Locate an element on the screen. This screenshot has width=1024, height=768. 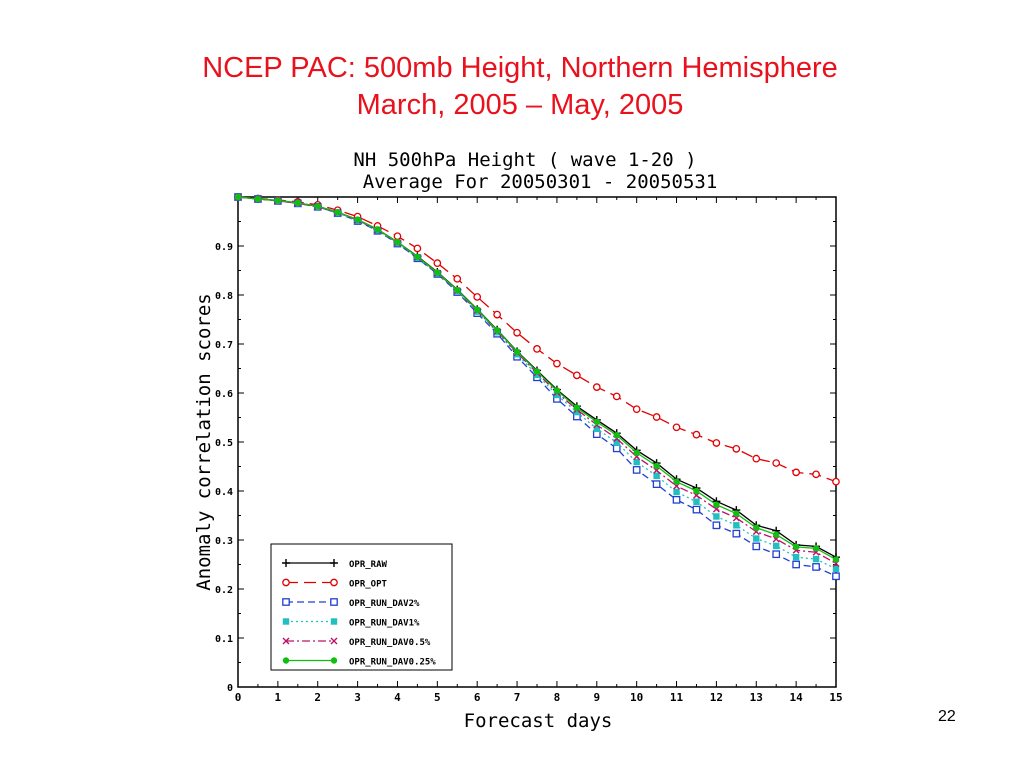
x-tick-label: 10 is located at coordinates (636, 697).